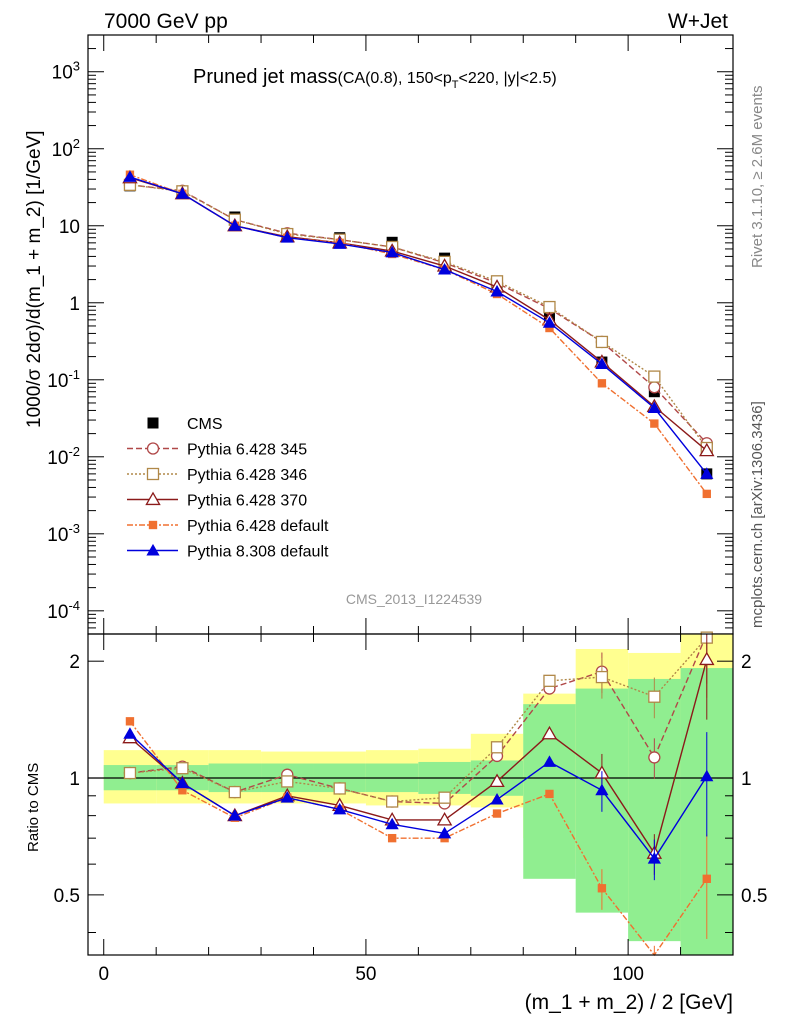  What do you see at coordinates (67, 896) in the screenshot?
I see `ratio-tick-label: 0.5` at bounding box center [67, 896].